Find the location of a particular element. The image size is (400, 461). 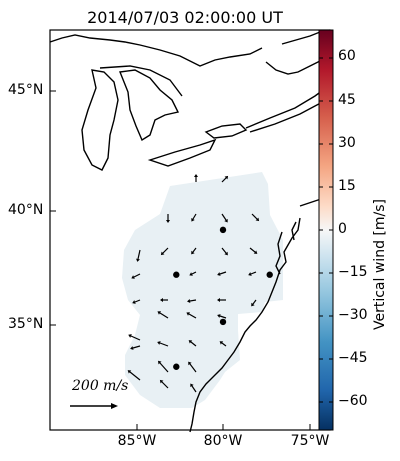

lat-label-45: 45°N is located at coordinates (26, 90).